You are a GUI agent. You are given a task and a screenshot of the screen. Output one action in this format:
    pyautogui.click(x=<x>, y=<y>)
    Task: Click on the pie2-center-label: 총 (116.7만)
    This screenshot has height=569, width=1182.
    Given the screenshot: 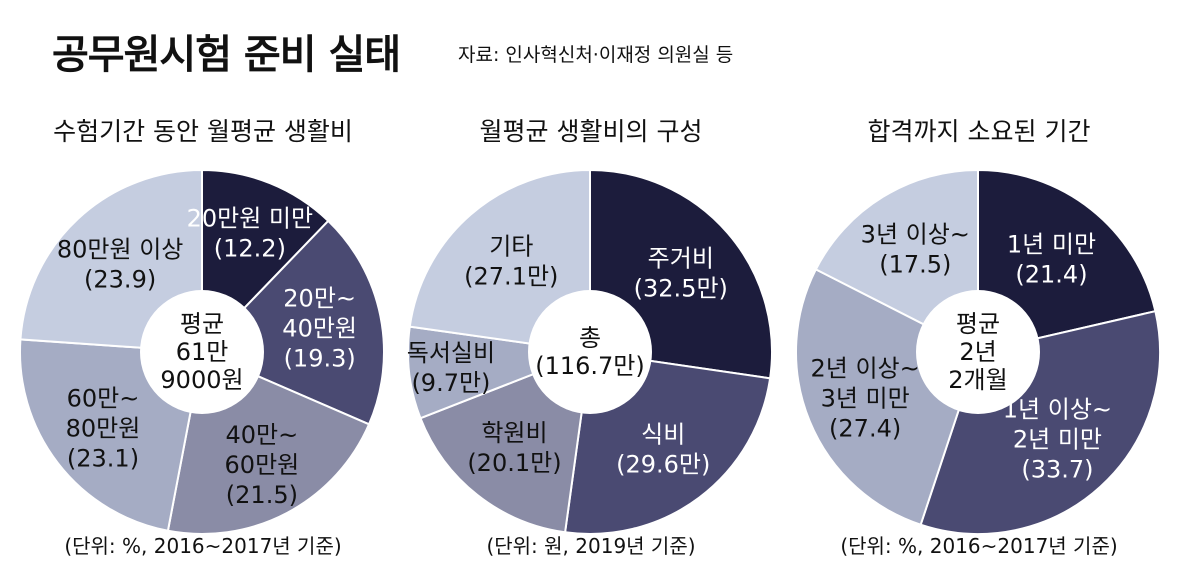 What is the action you would take?
    pyautogui.click(x=590, y=352)
    